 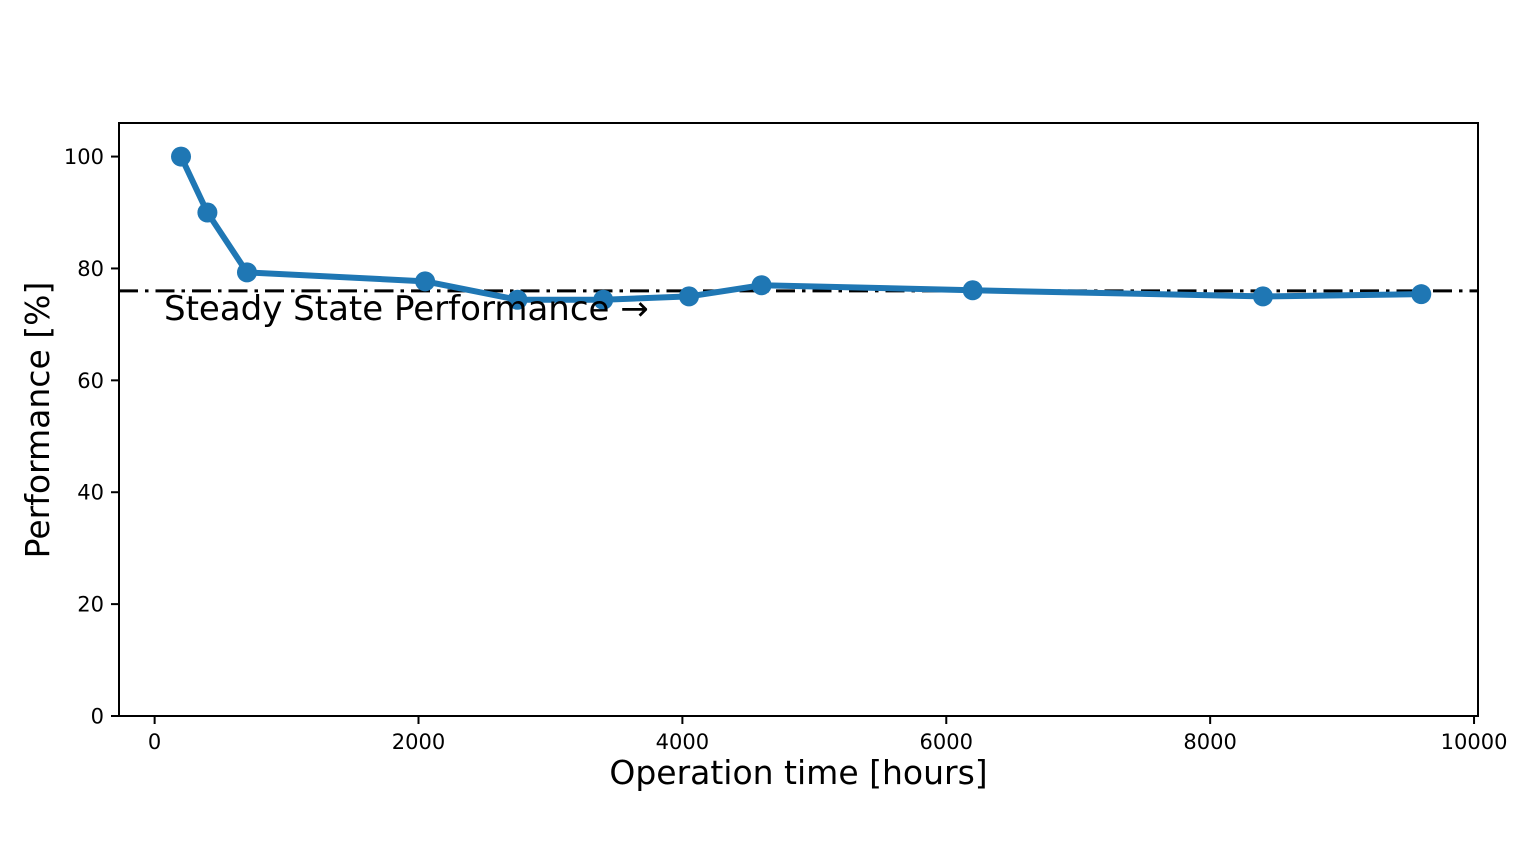 What do you see at coordinates (90, 493) in the screenshot?
I see `y-tick-label: 40` at bounding box center [90, 493].